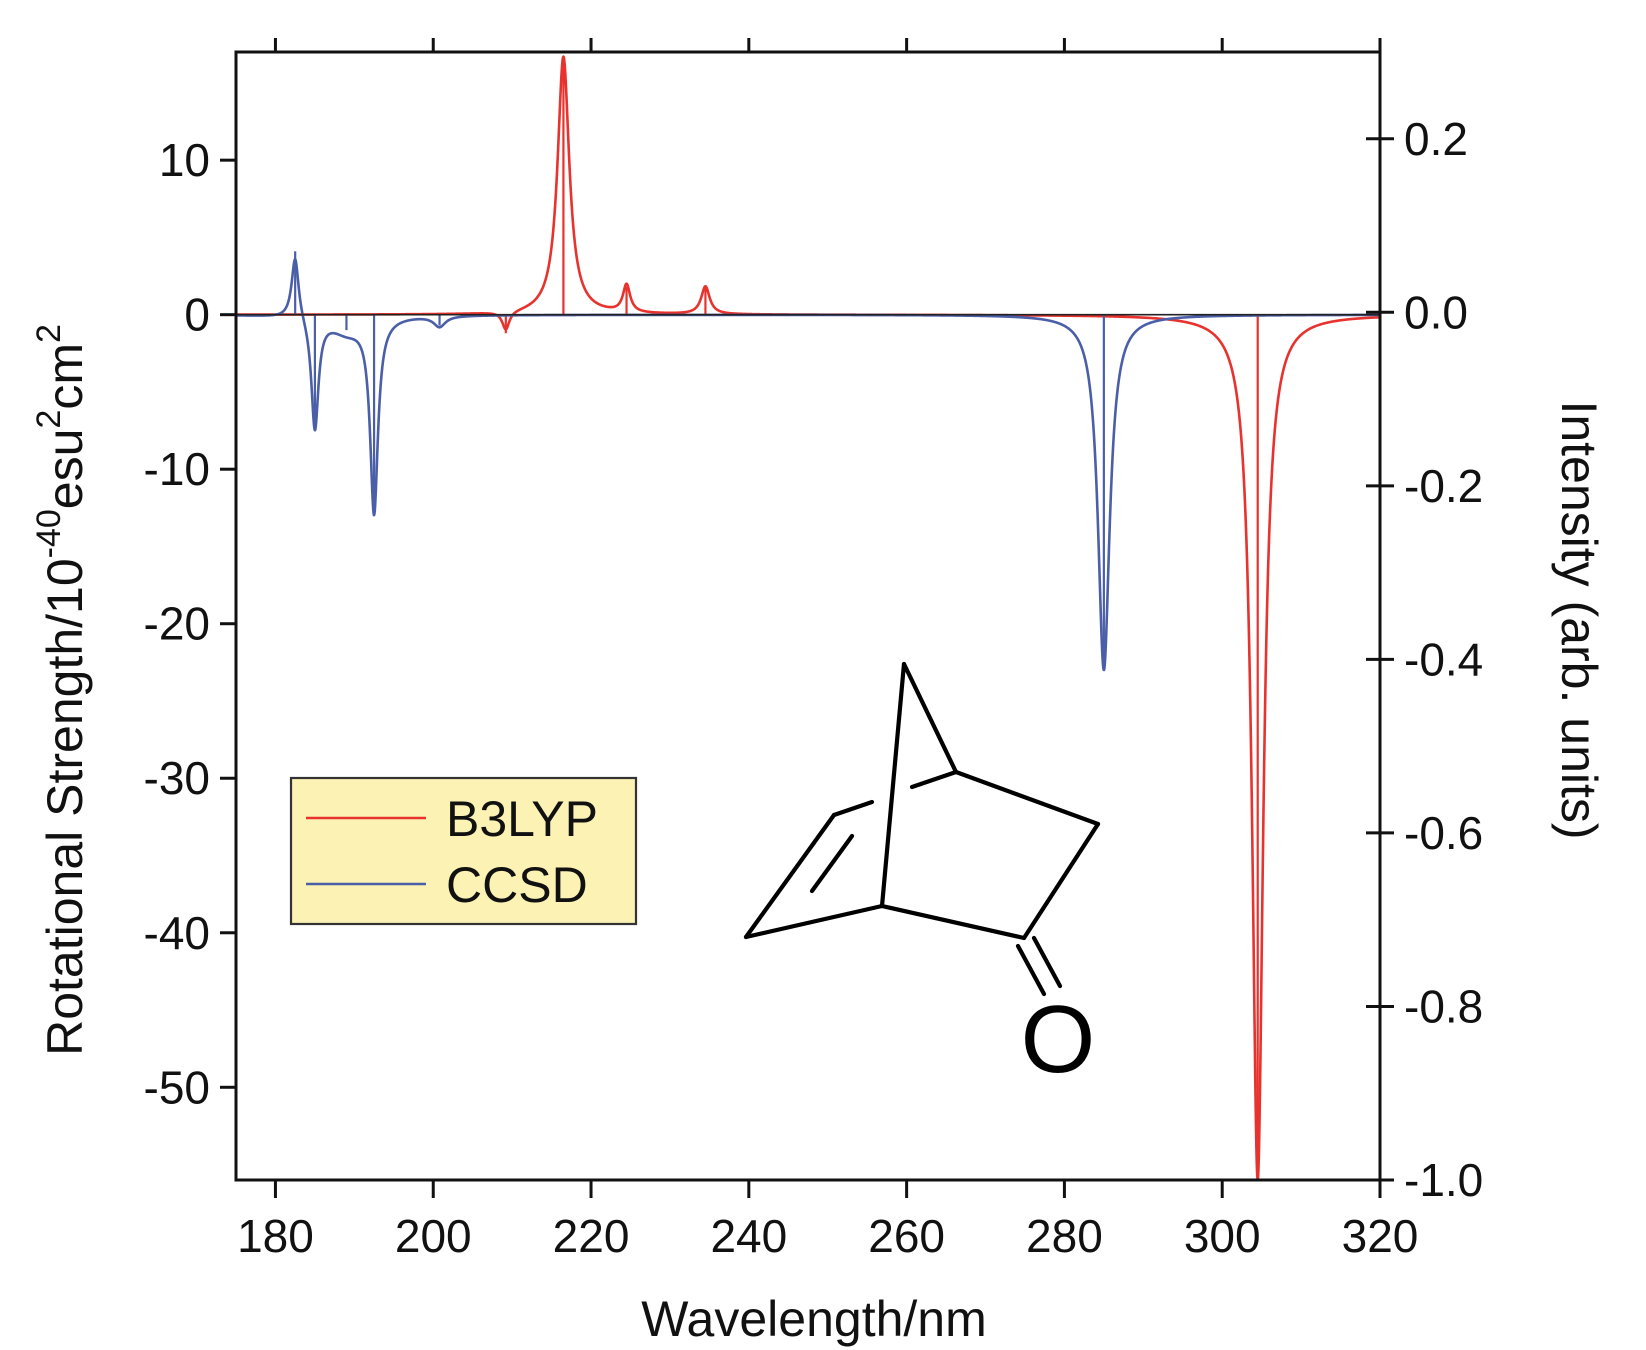  Describe the element at coordinates (177, 624) in the screenshot. I see `y-left-tick-label: -20` at that location.